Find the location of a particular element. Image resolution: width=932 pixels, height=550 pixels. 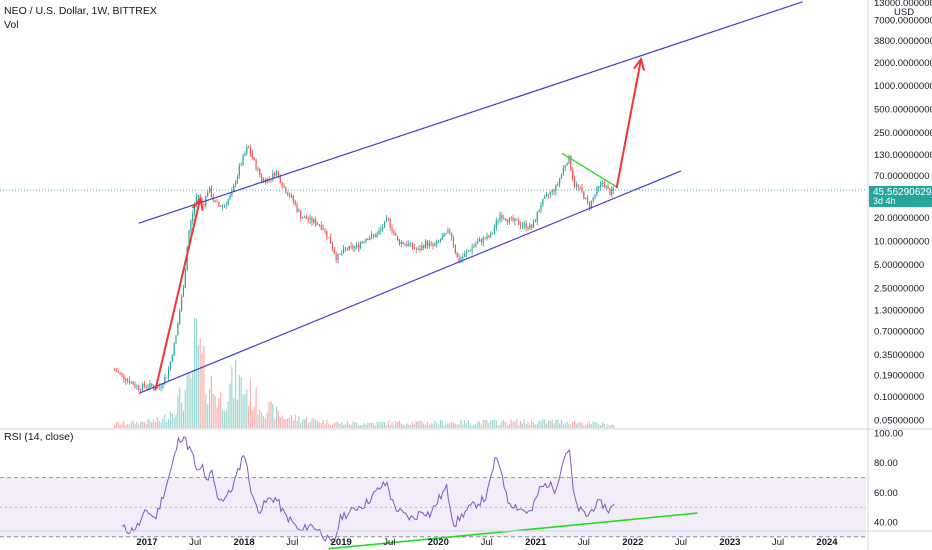

rally-arrow-head is located at coordinates (197, 203).